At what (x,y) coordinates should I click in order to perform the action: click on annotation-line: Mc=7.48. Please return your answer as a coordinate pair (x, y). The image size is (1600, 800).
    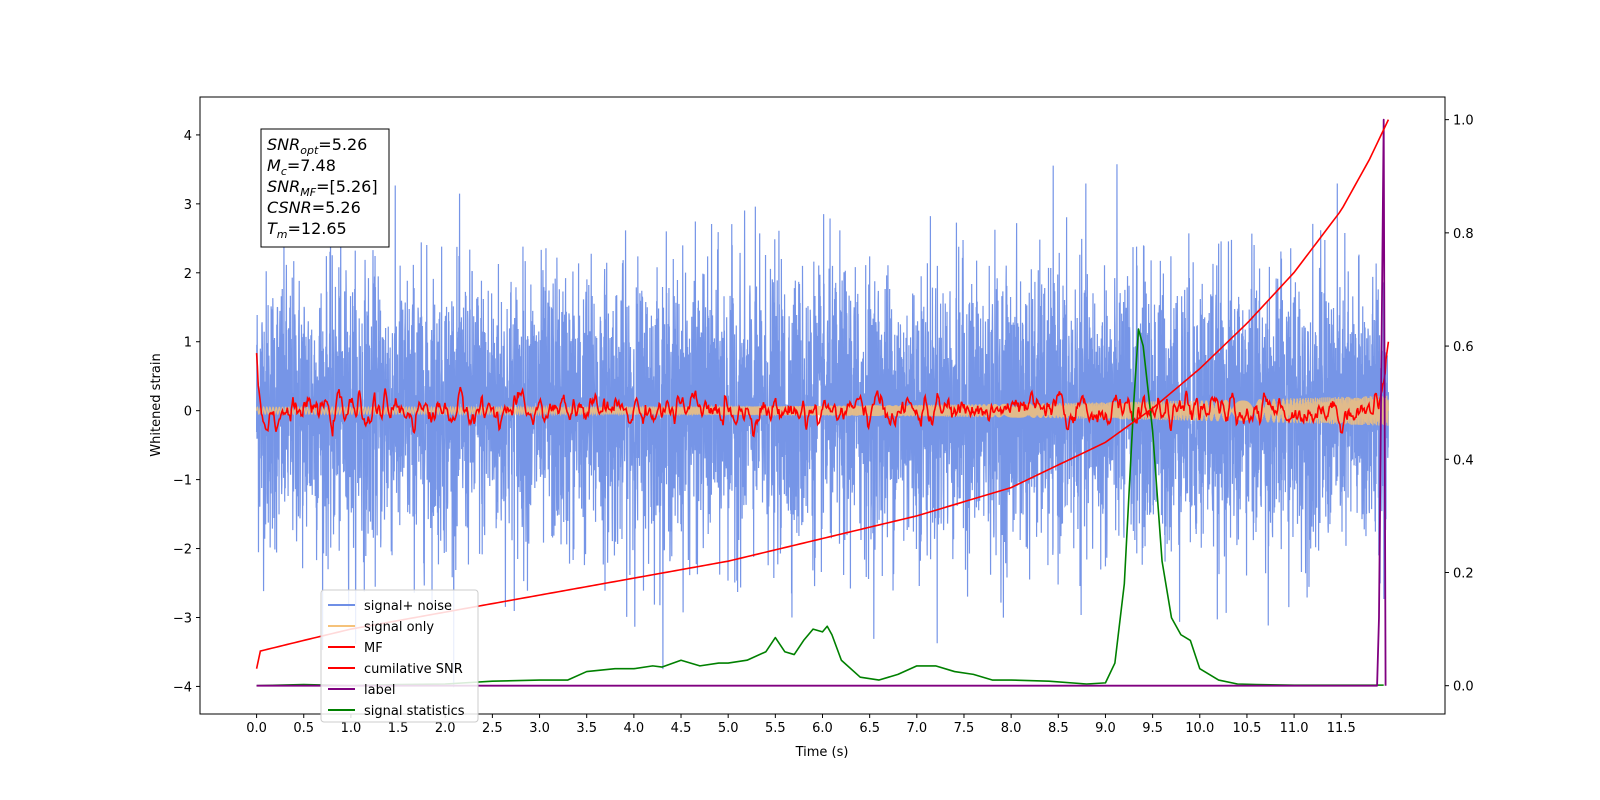
    Looking at the image, I should click on (301, 167).